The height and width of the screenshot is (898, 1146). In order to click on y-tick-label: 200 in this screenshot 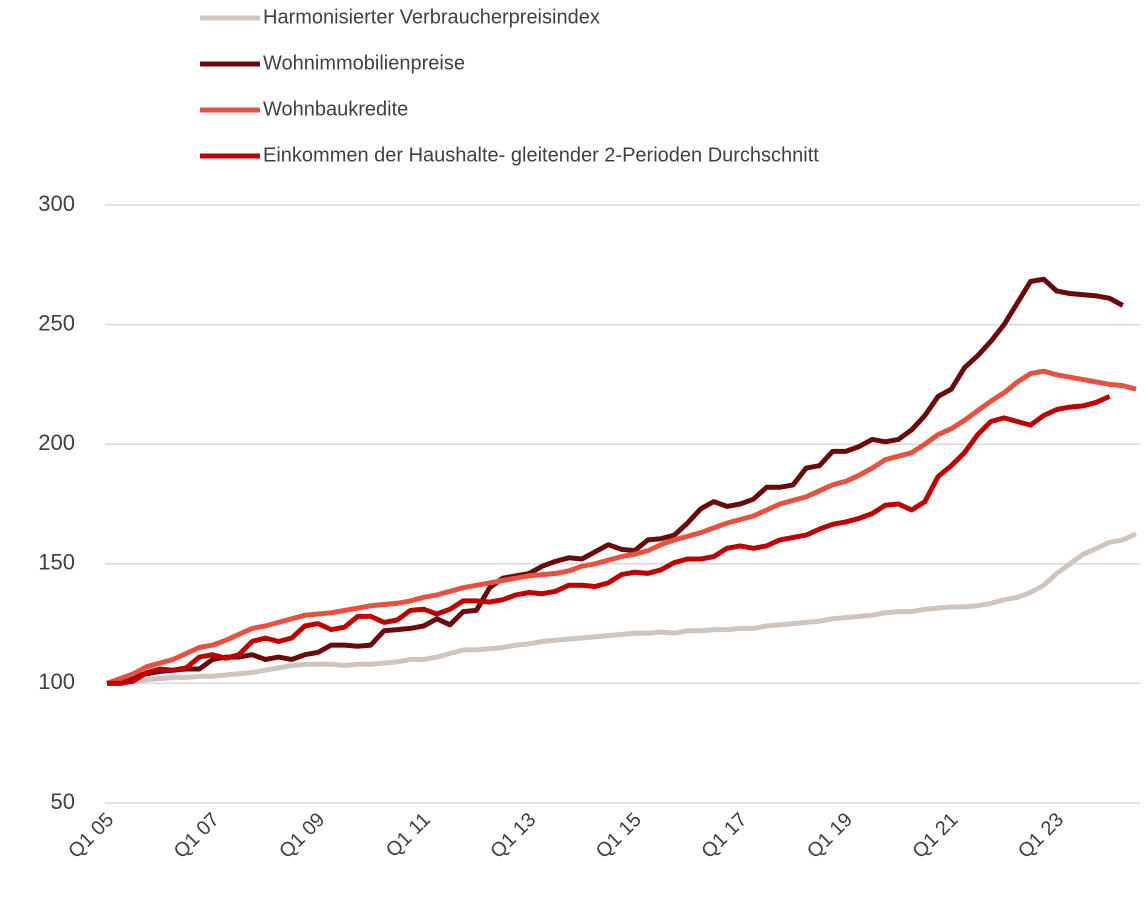, I will do `click(56, 442)`.